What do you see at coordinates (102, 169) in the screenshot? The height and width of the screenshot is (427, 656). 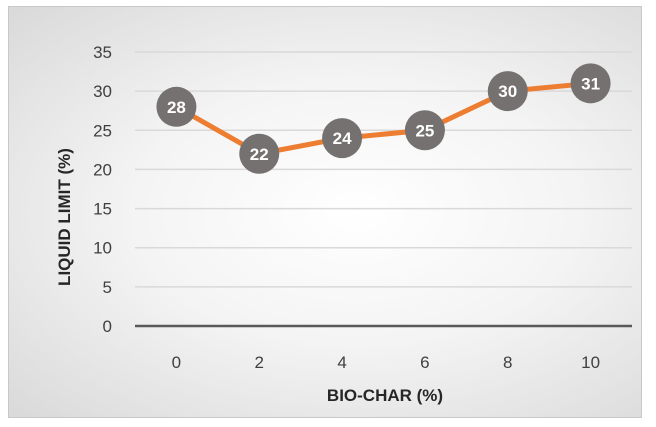 I see `y-tick-label: 20` at bounding box center [102, 169].